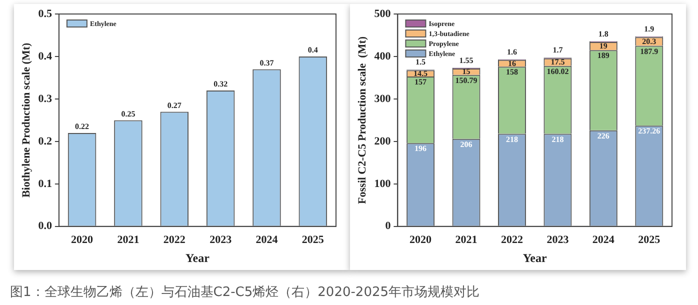 This screenshot has height=305, width=698. Describe the element at coordinates (45, 226) in the screenshot. I see `y-tick-label: 0.0` at that location.